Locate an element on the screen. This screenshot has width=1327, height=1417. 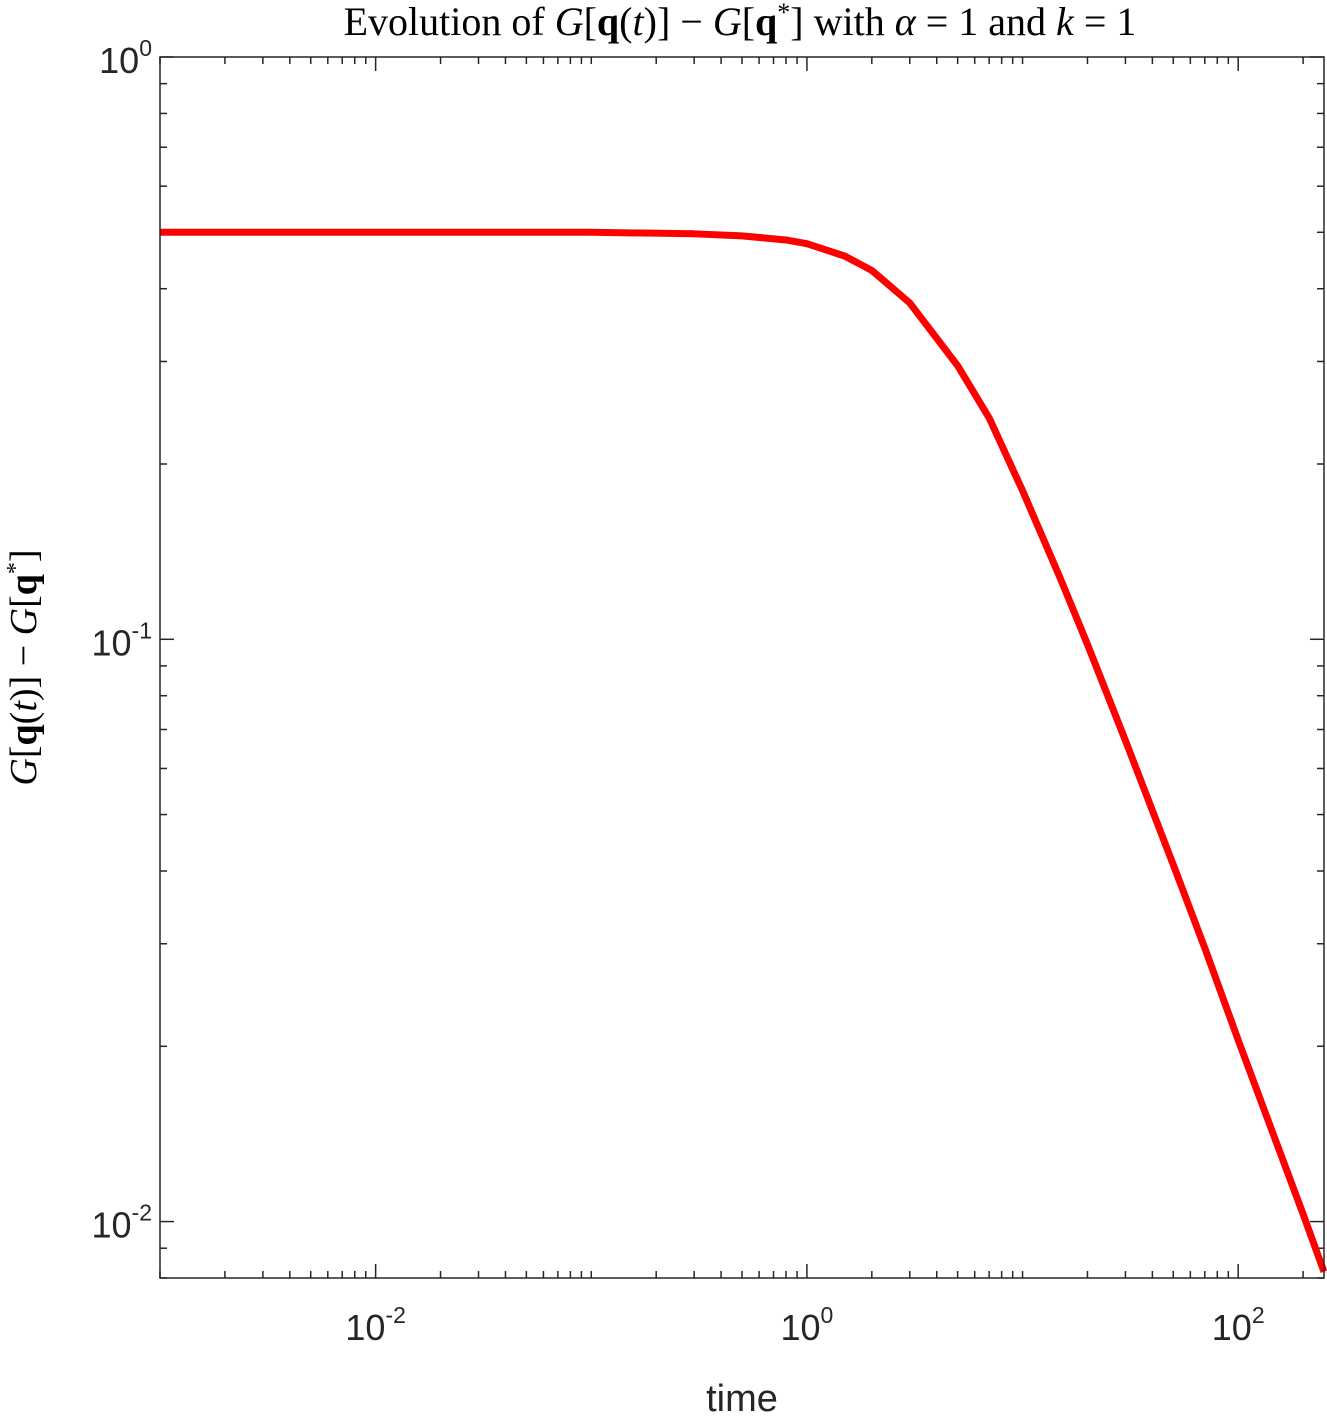
x-tick-label: 10⁻² is located at coordinates (375, 1325).